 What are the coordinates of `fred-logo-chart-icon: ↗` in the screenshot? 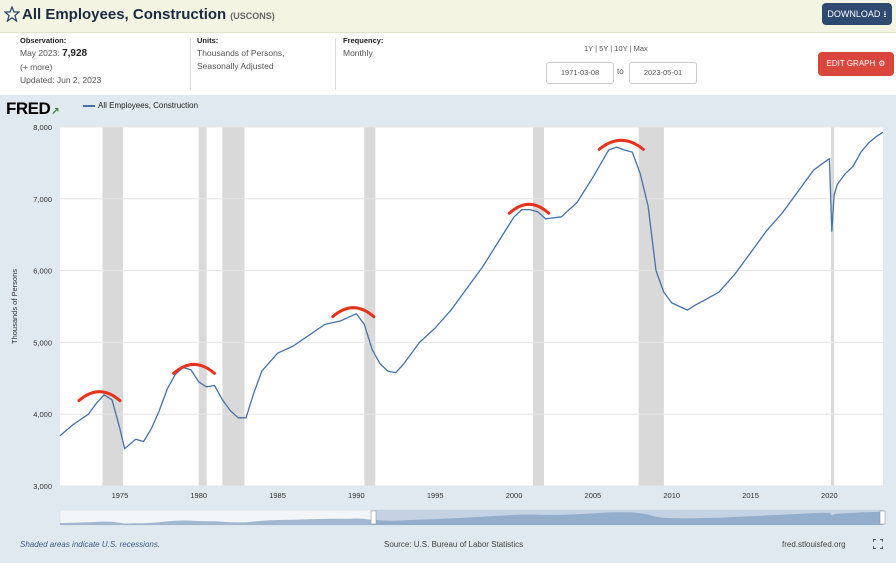 It's located at (55, 111).